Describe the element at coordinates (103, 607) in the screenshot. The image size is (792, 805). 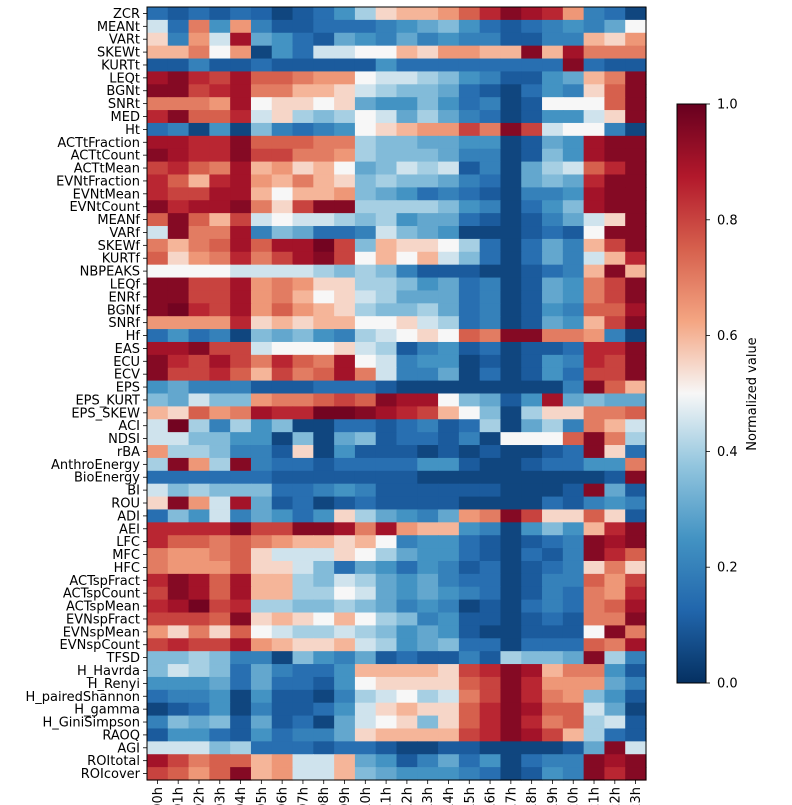
I see `y-tick-label: ACTspMean` at that location.